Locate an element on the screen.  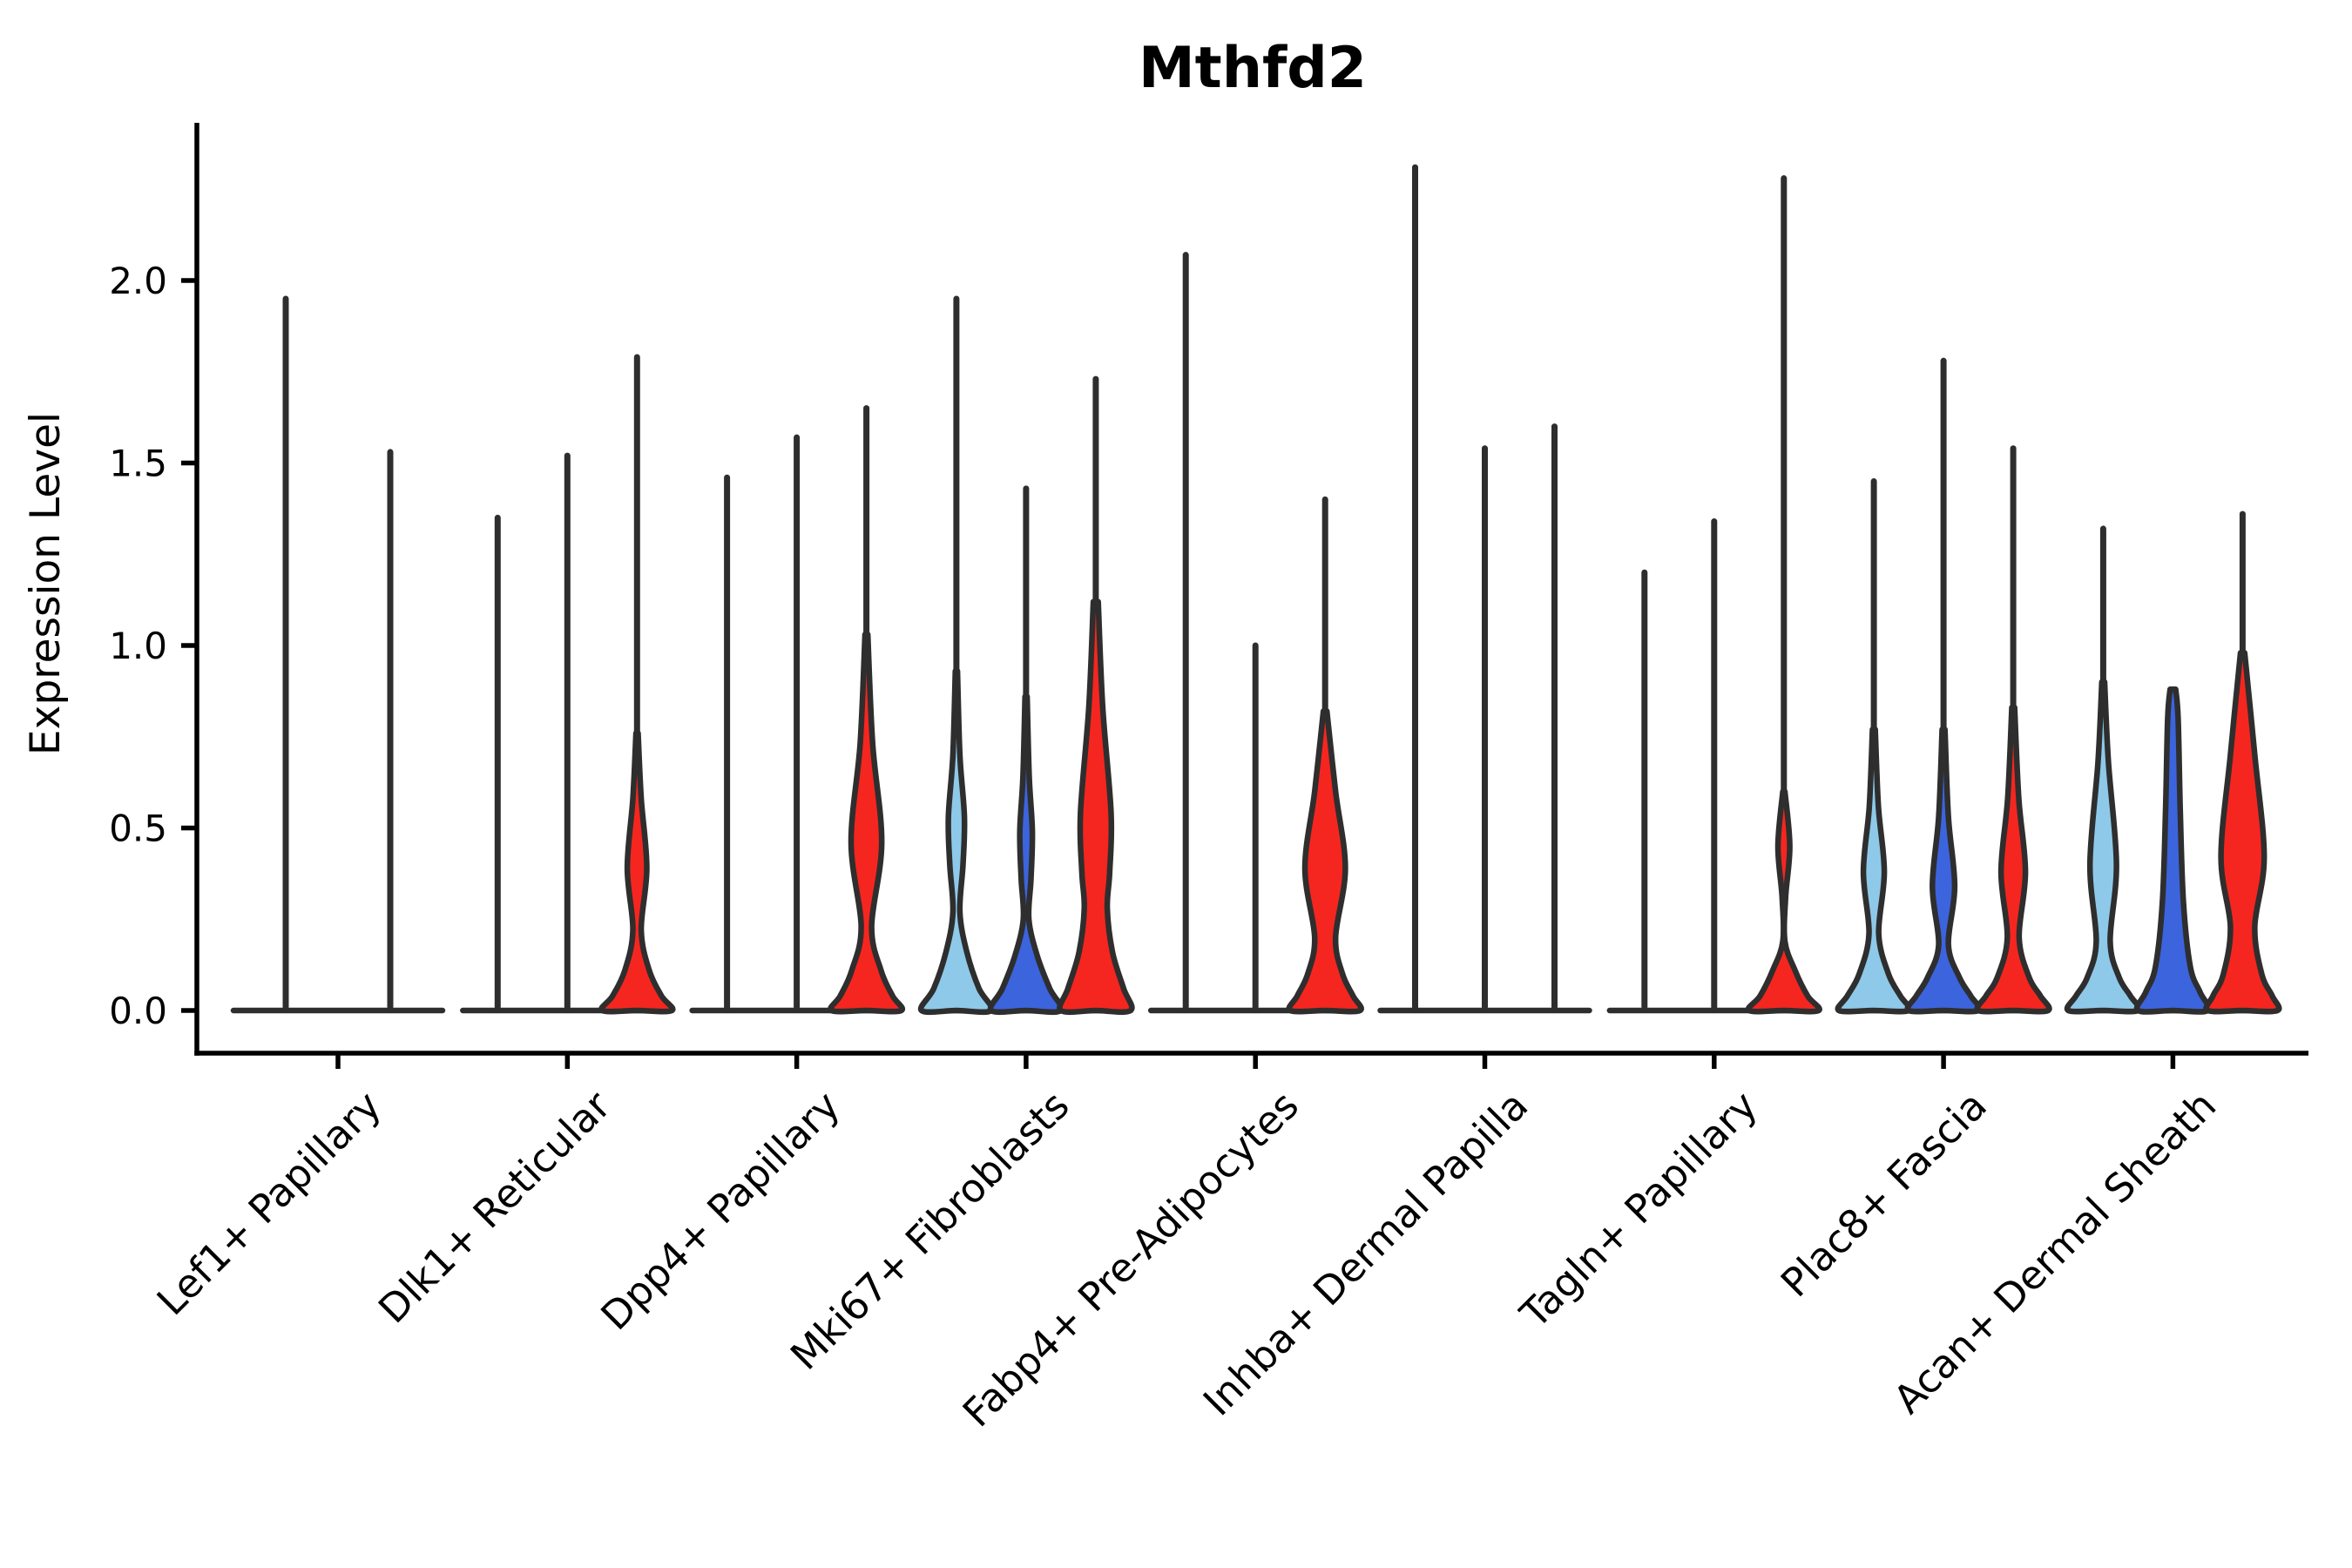
y-tick-label: 0.5 is located at coordinates (138, 829).